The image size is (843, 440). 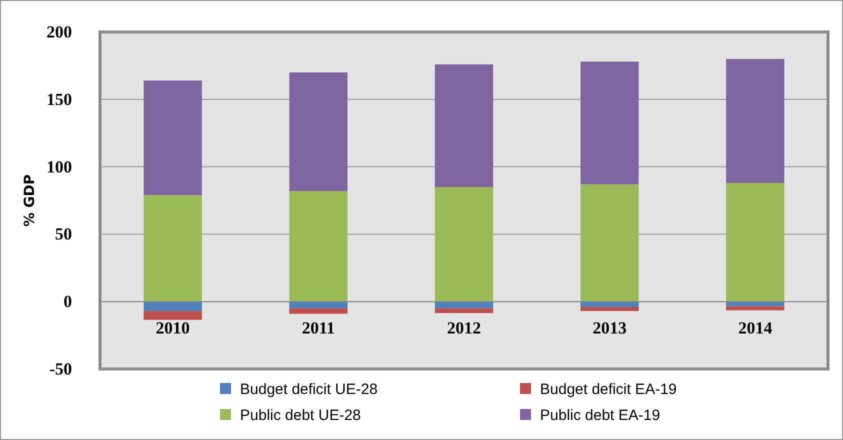 I want to click on y-tick-label: 0, so click(x=68, y=302).